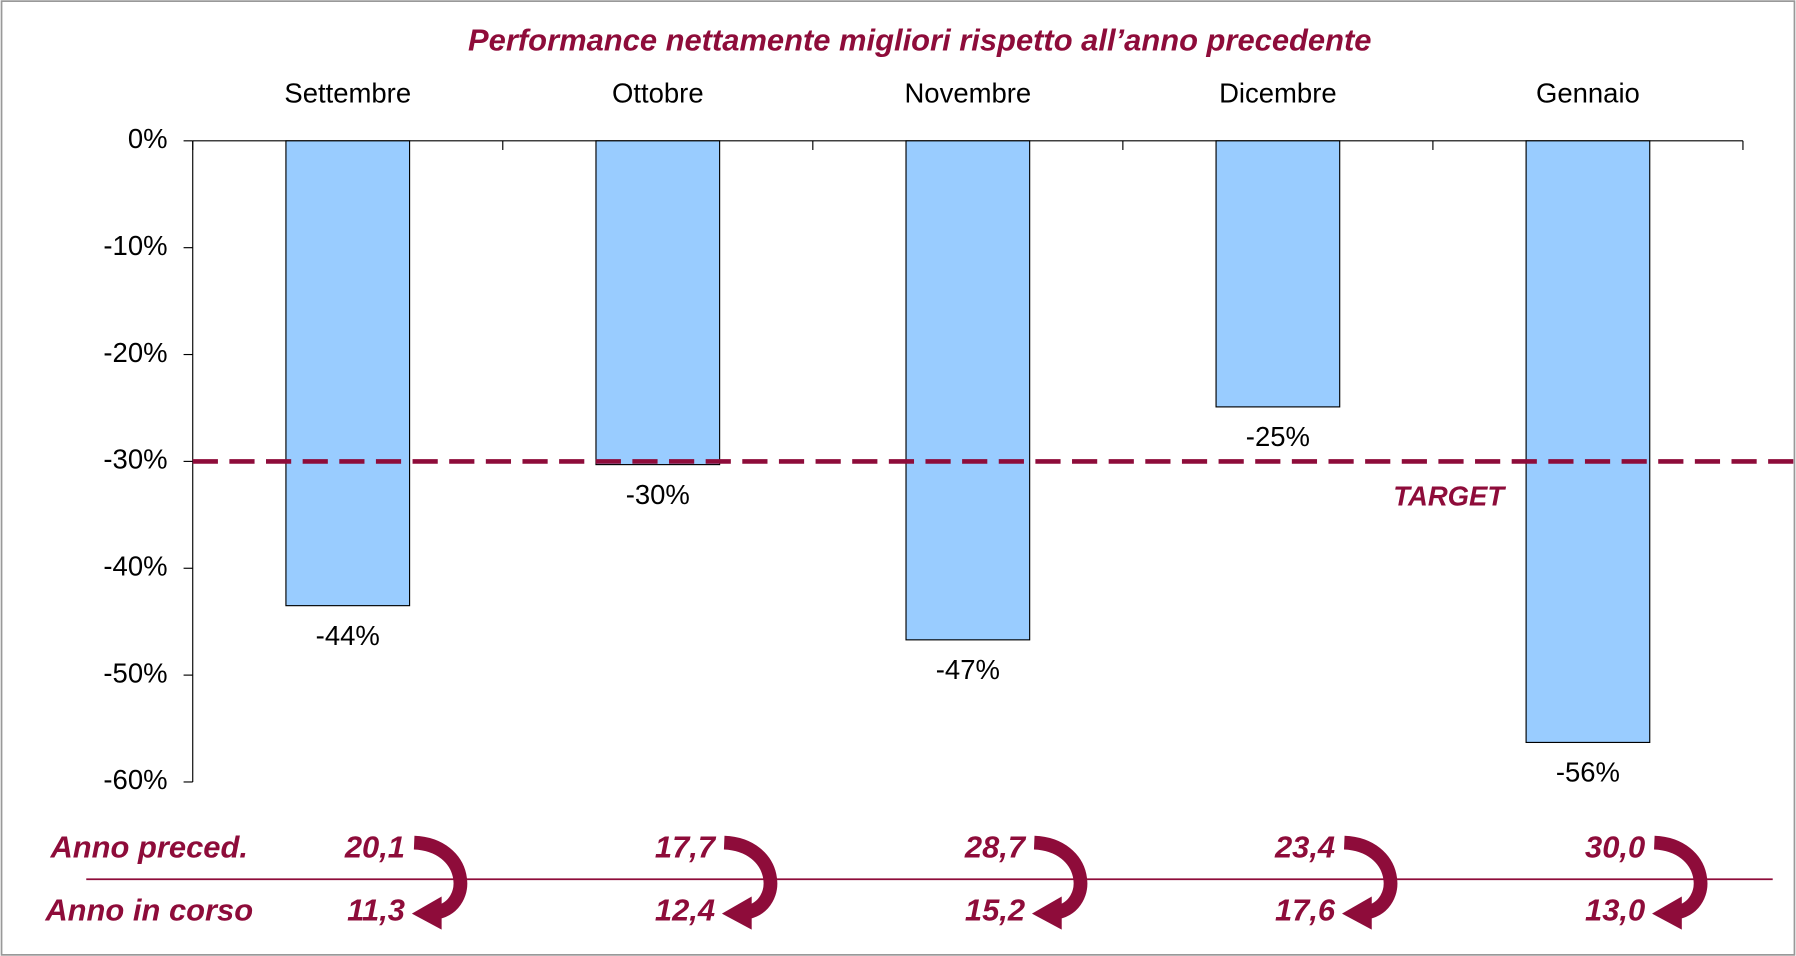 This screenshot has height=956, width=1796. Describe the element at coordinates (135, 672) in the screenshot. I see `y-tick-label: -50%` at that location.